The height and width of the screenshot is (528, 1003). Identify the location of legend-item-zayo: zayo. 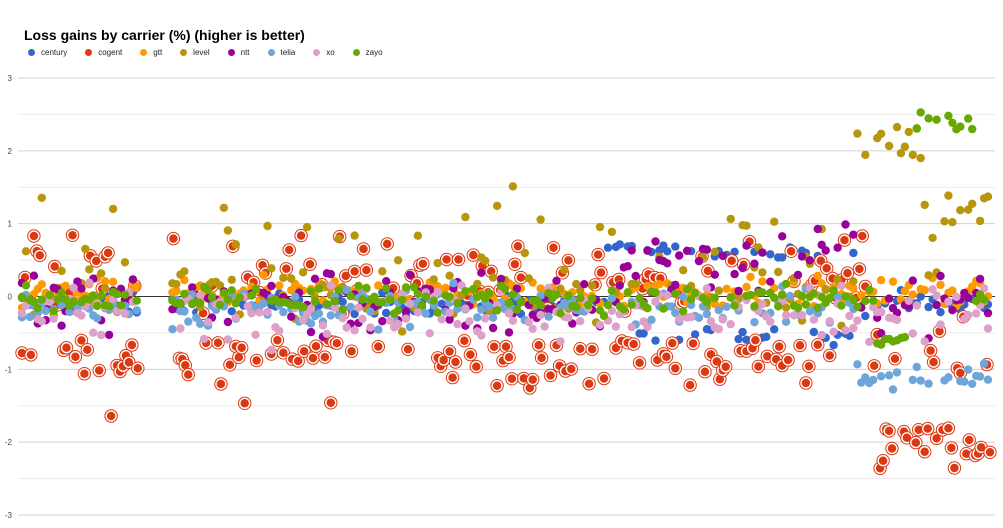
(367, 52).